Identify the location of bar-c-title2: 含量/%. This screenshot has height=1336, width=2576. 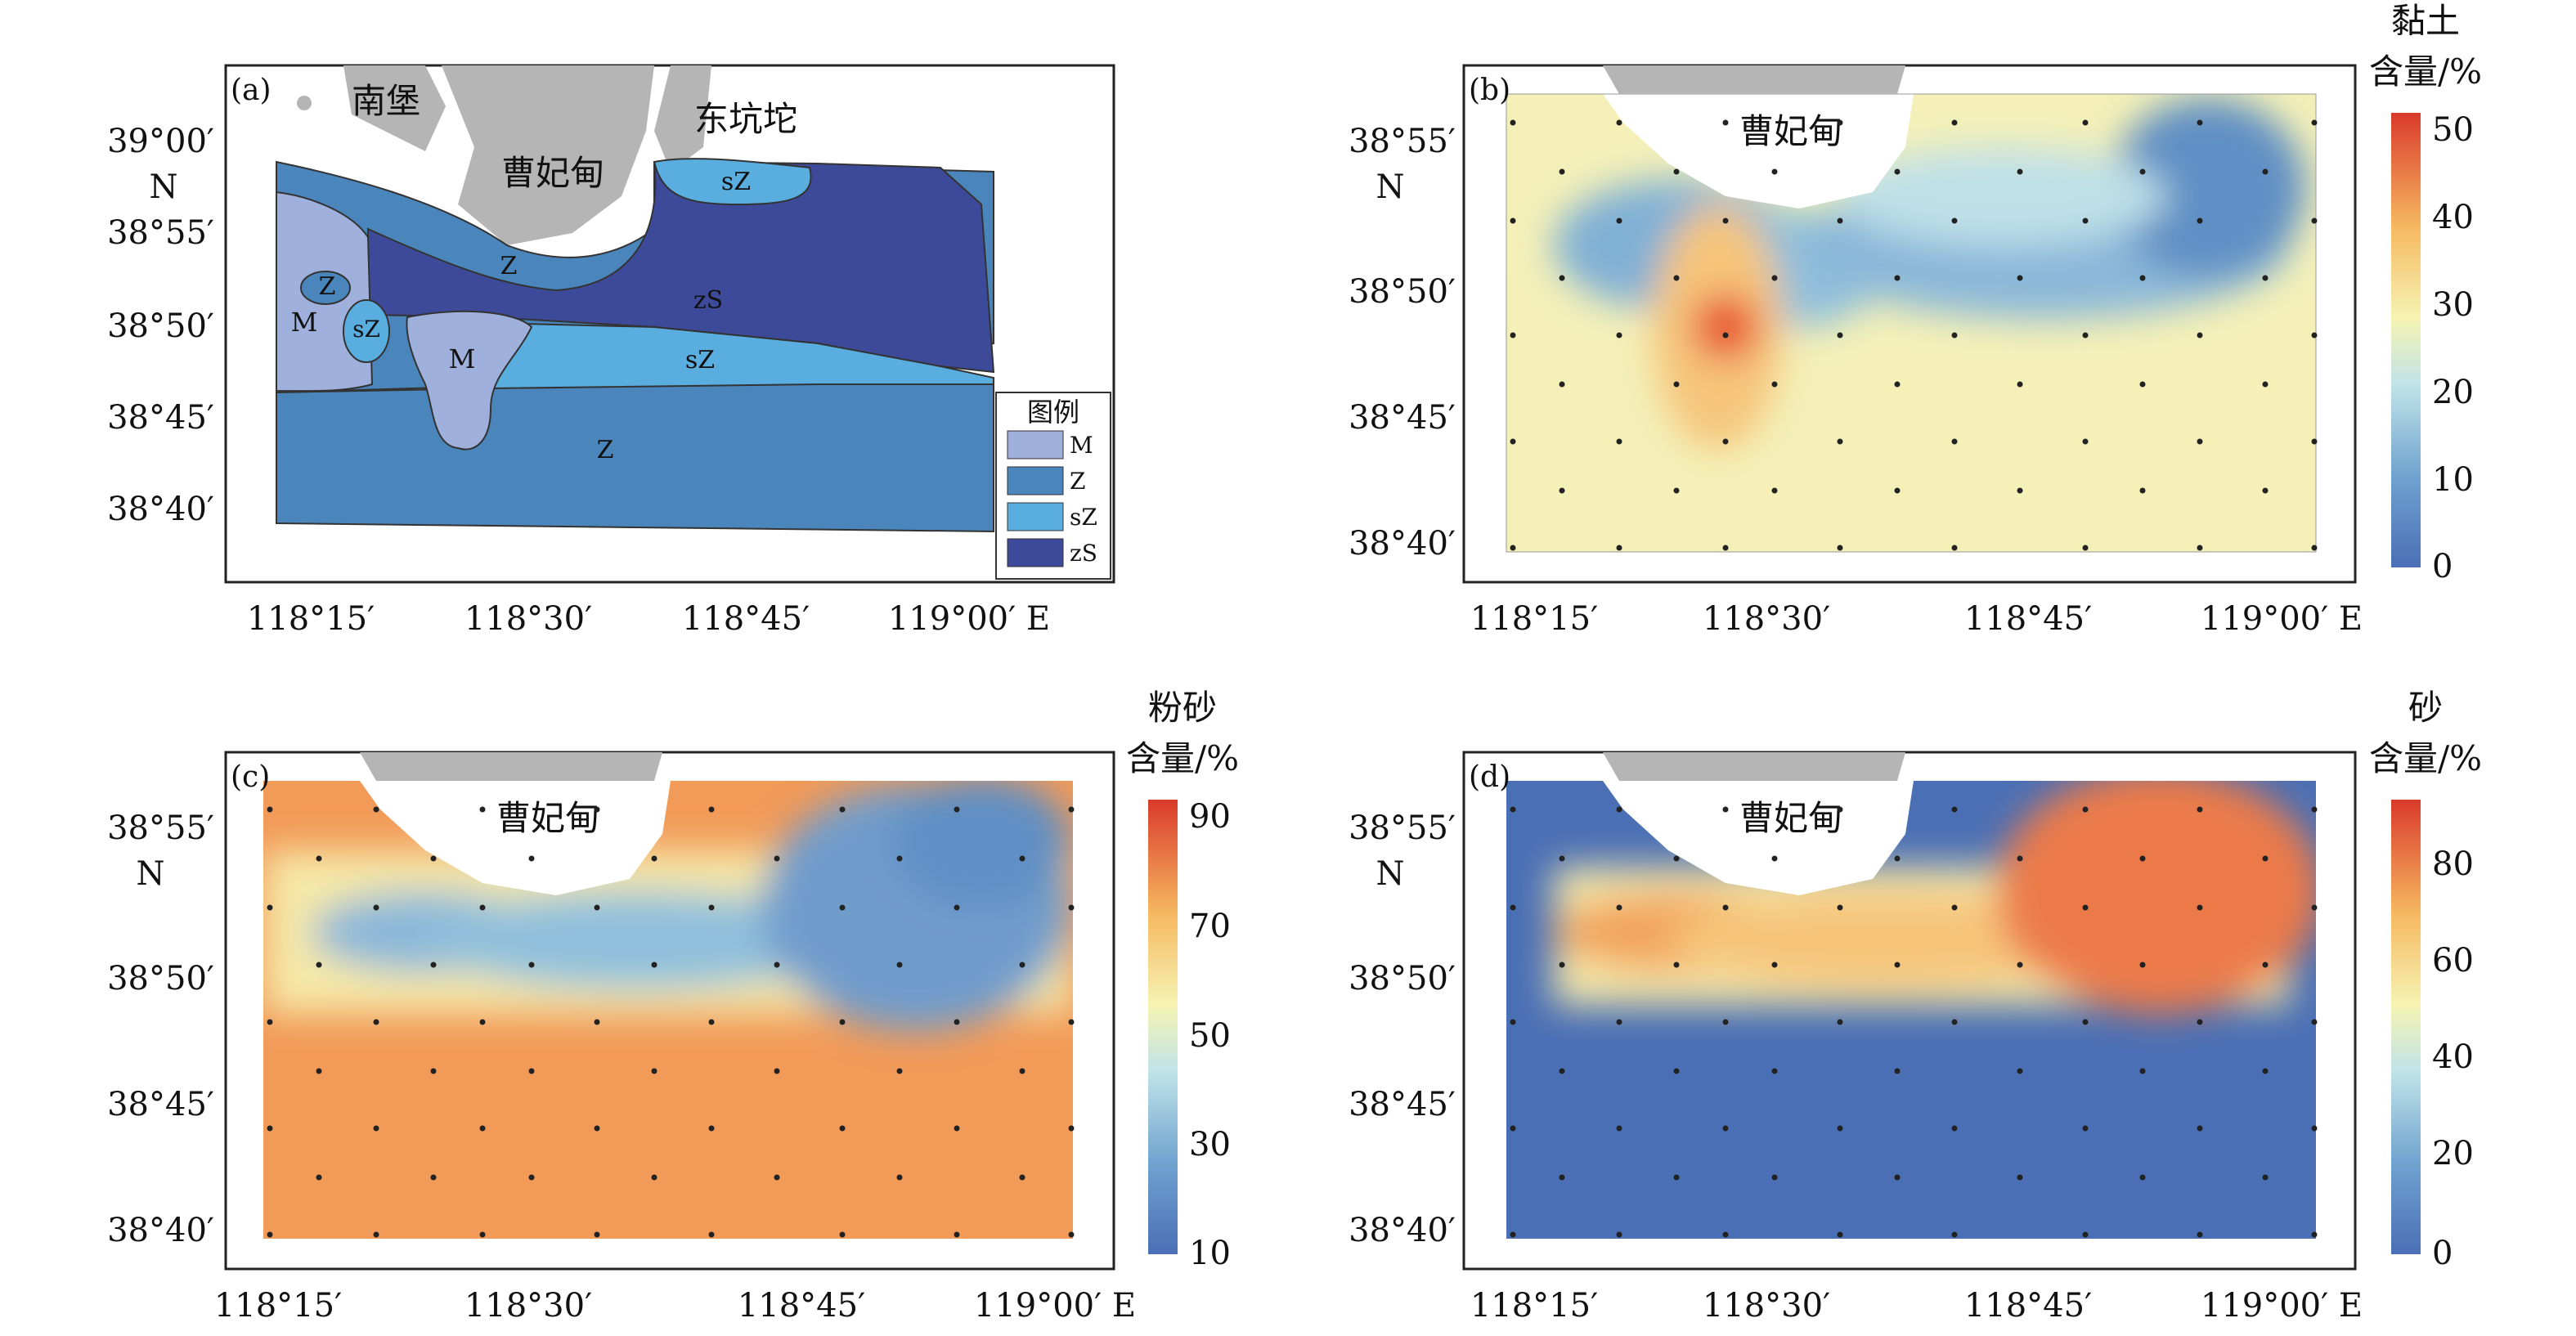
(1182, 758).